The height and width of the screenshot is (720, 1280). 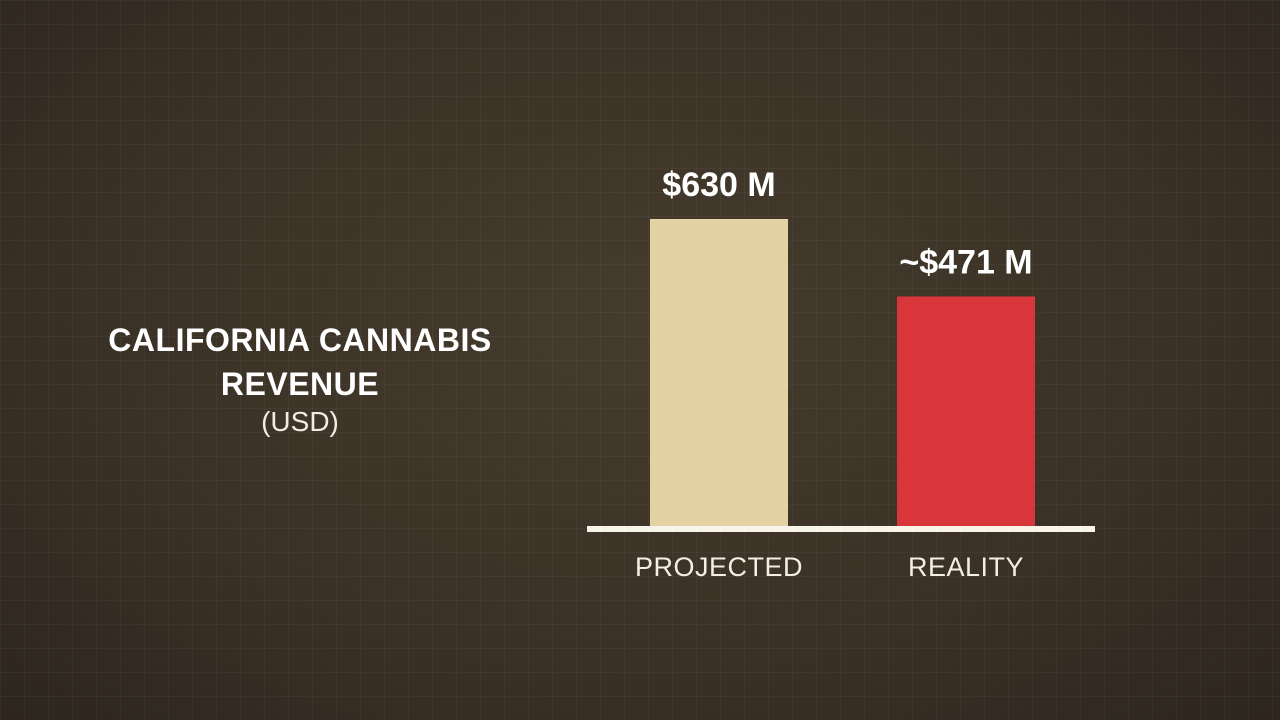 What do you see at coordinates (300, 421) in the screenshot?
I see `chart-subtitle: (USD)` at bounding box center [300, 421].